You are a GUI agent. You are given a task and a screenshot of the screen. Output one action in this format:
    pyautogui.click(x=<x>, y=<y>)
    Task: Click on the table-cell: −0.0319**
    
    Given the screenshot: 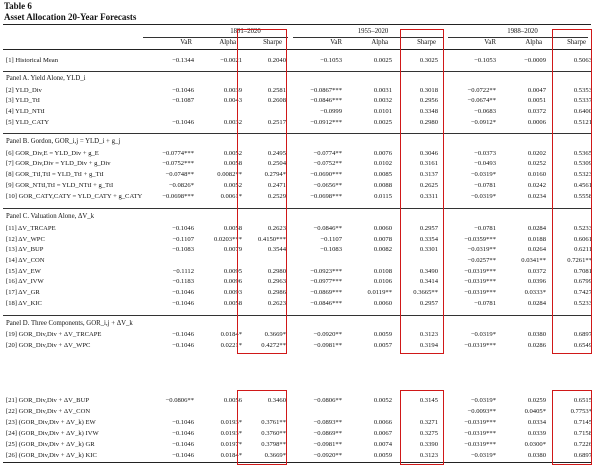 What is the action you would take?
    pyautogui.click(x=481, y=249)
    